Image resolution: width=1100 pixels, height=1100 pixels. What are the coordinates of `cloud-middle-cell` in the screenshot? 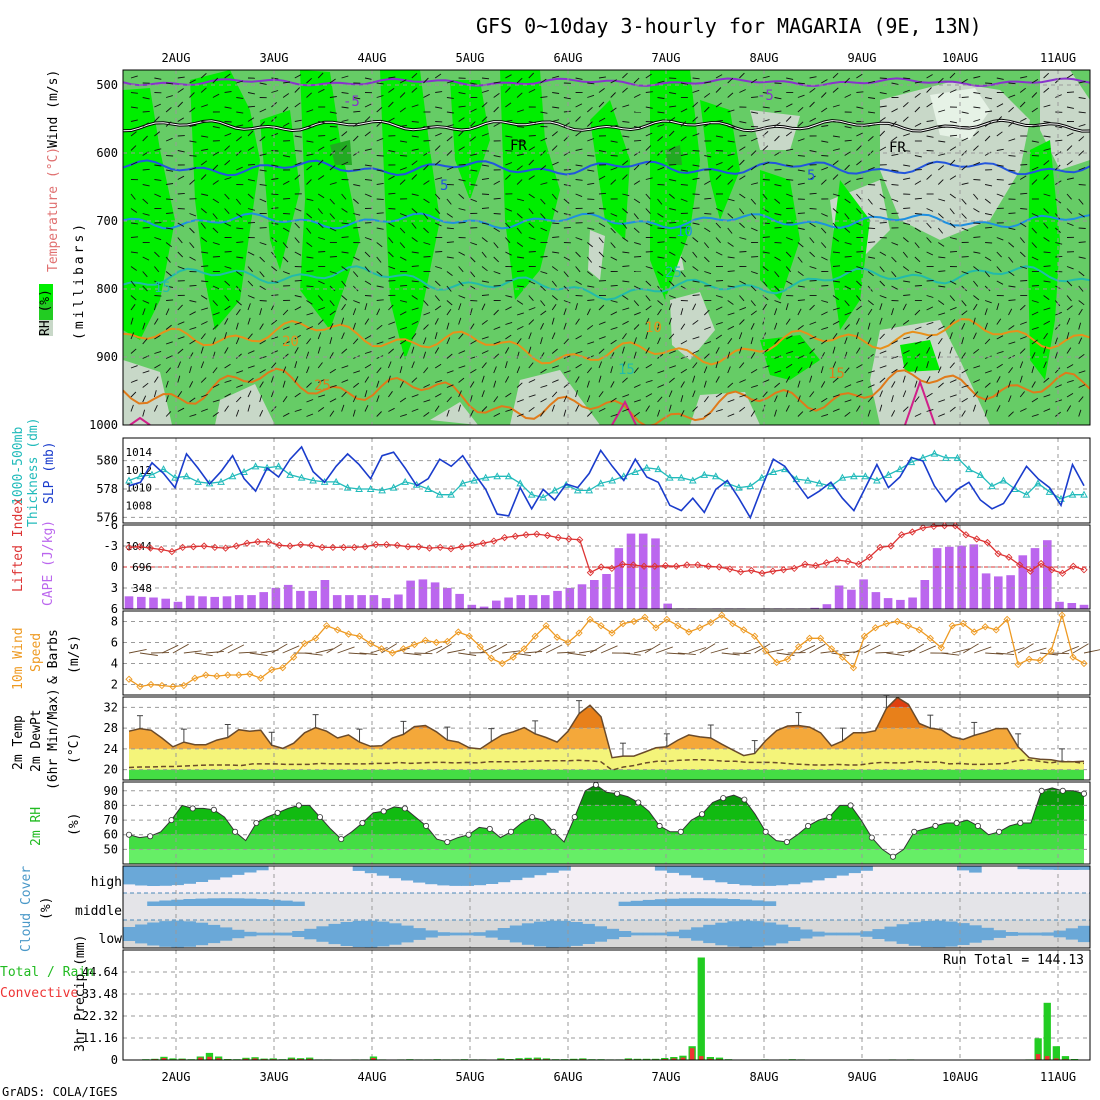 It's located at (165, 903).